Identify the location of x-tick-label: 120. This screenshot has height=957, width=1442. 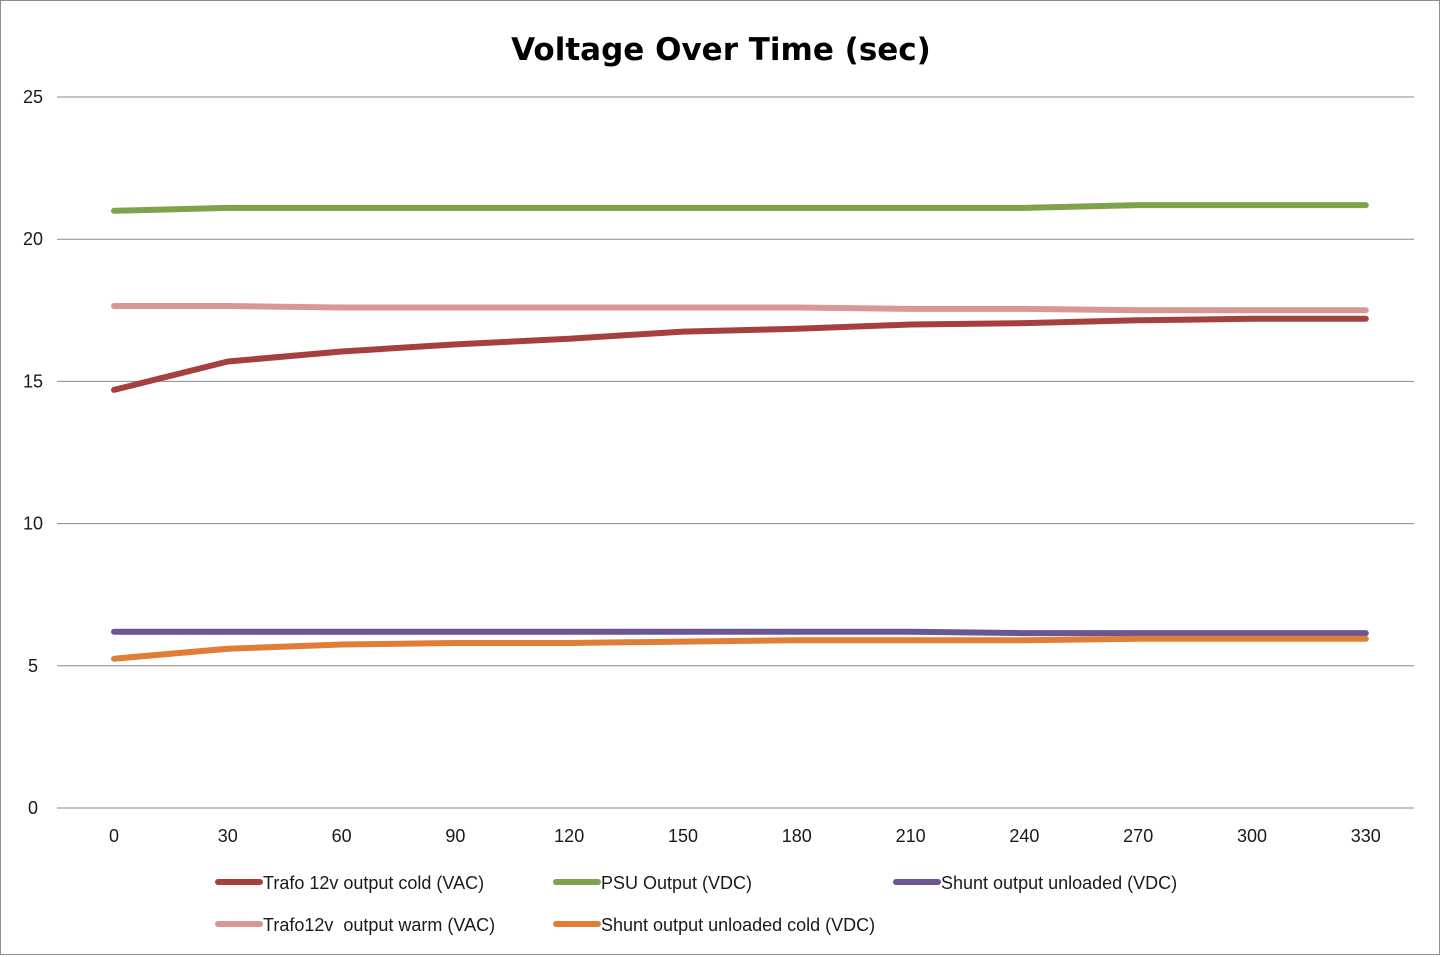
(569, 836).